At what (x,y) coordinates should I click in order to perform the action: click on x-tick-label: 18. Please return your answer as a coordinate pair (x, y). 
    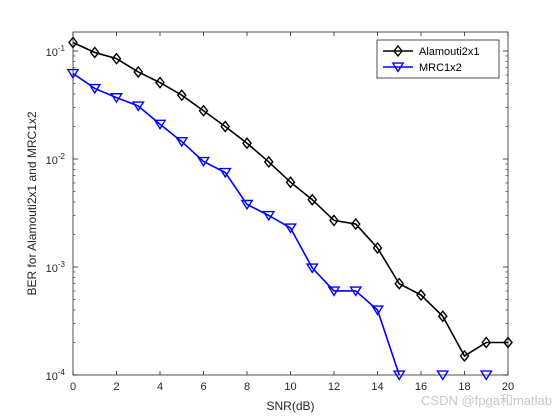
    Looking at the image, I should click on (464, 387).